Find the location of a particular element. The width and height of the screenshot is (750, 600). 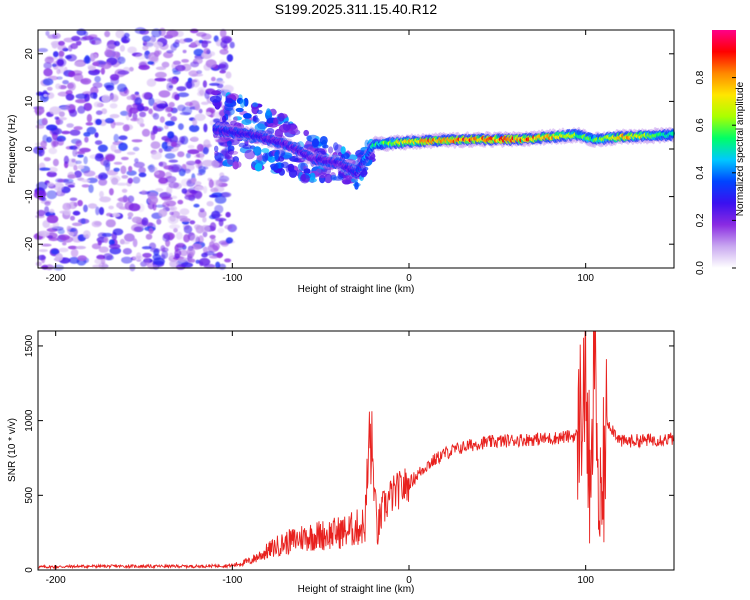

x-tick-label: 100 is located at coordinates (585, 278).